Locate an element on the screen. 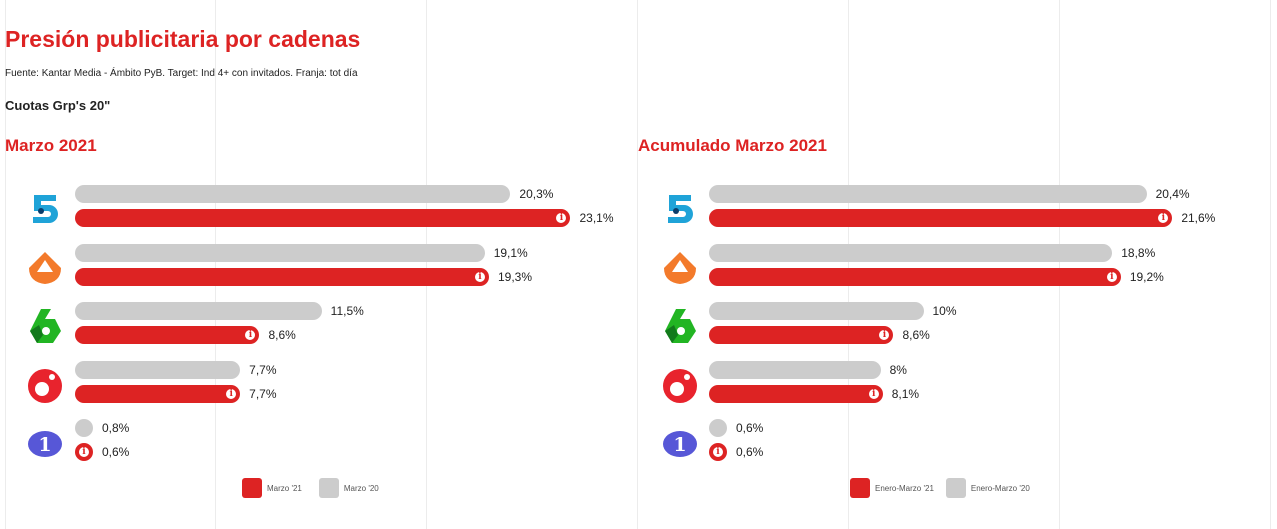 This screenshot has height=529, width=1277. data-label: 19,2% is located at coordinates (1146, 276).